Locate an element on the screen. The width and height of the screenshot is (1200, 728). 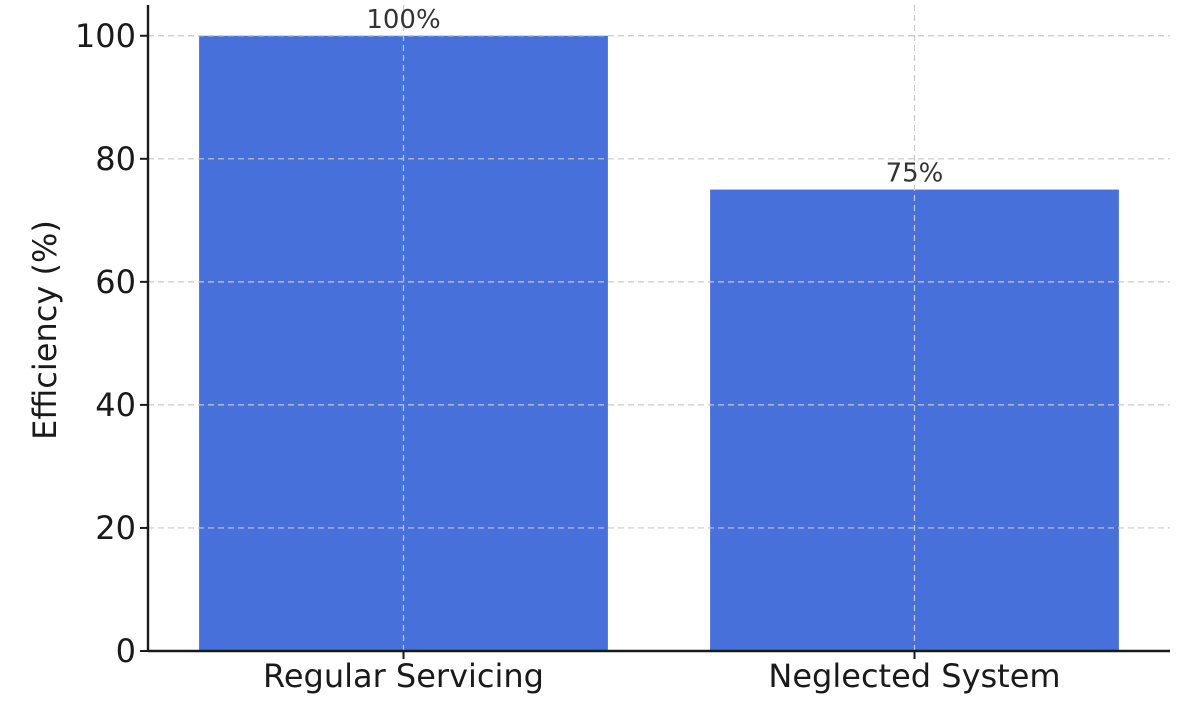
x-tick-label: Neglected System is located at coordinates (914, 676).